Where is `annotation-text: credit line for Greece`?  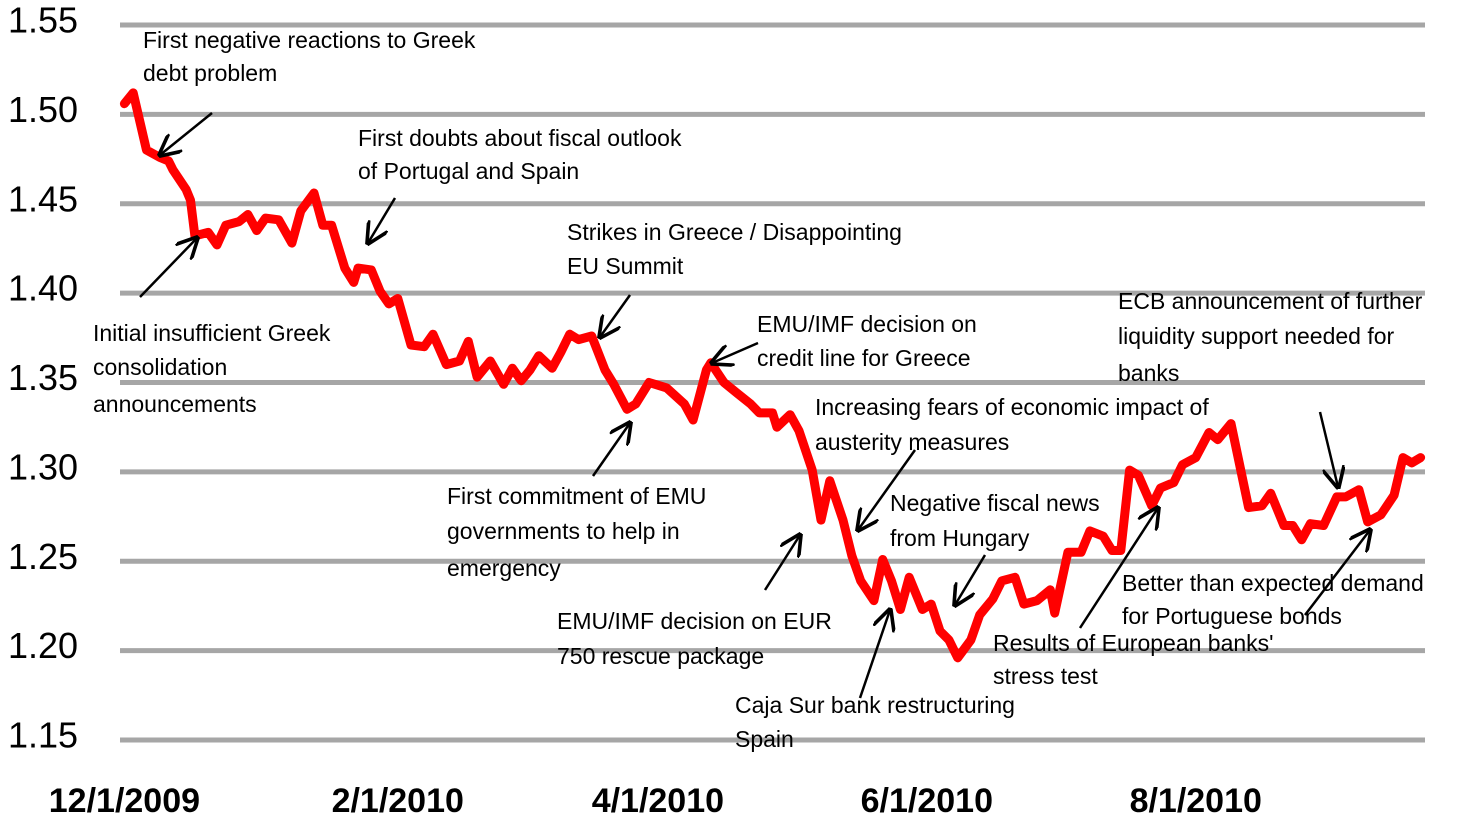 annotation-text: credit line for Greece is located at coordinates (863, 358).